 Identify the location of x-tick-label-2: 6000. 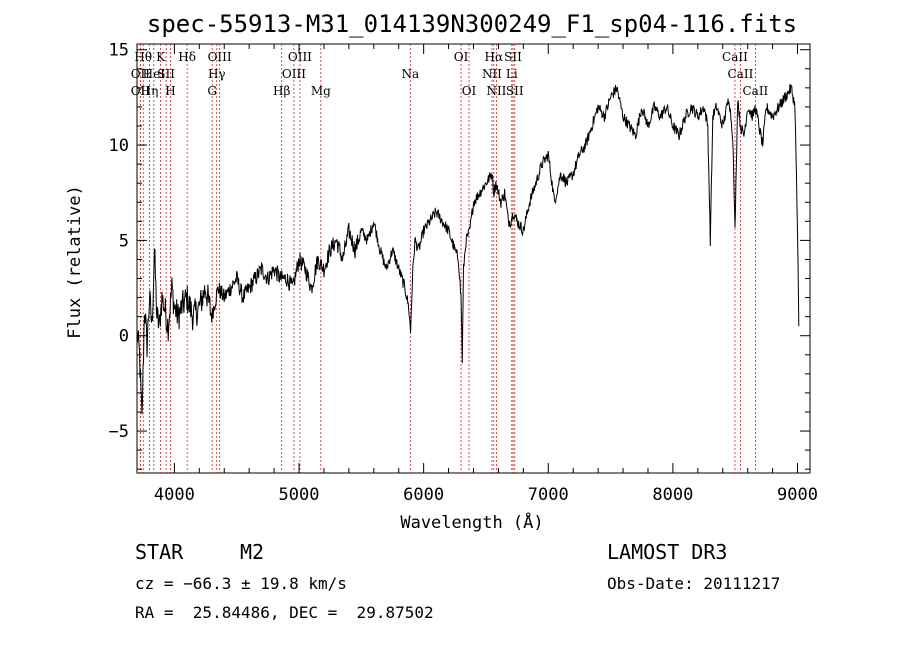
(423, 495).